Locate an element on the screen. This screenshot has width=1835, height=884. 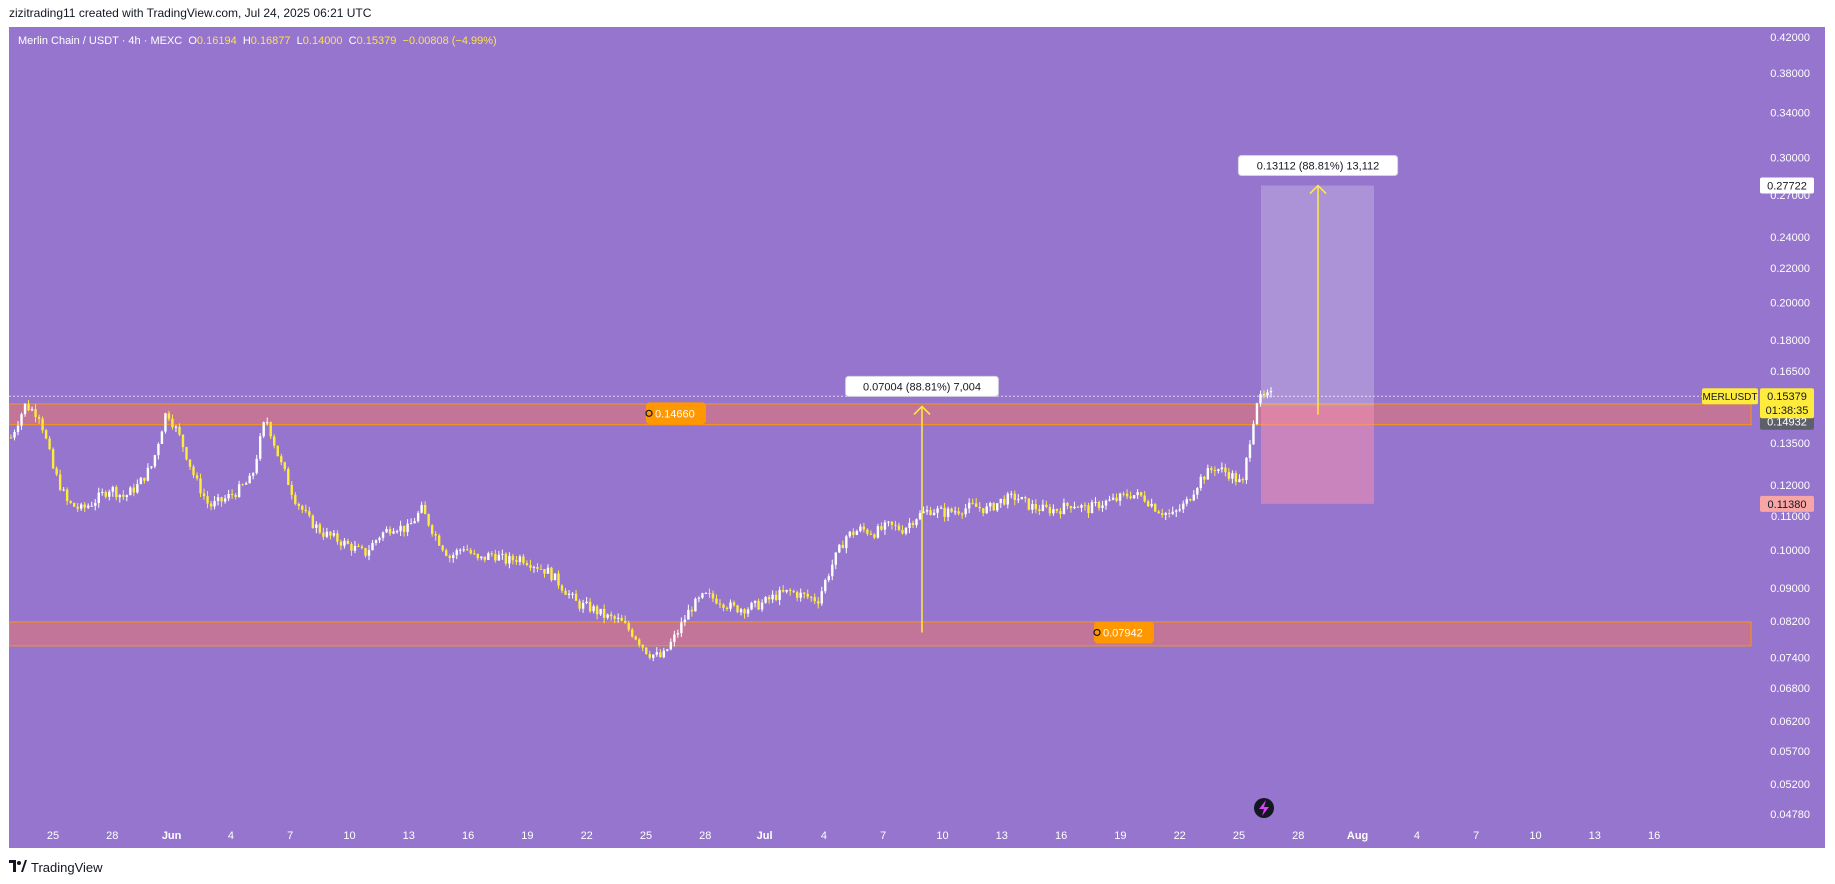
y-tick-label: 0.16500 is located at coordinates (1790, 372).